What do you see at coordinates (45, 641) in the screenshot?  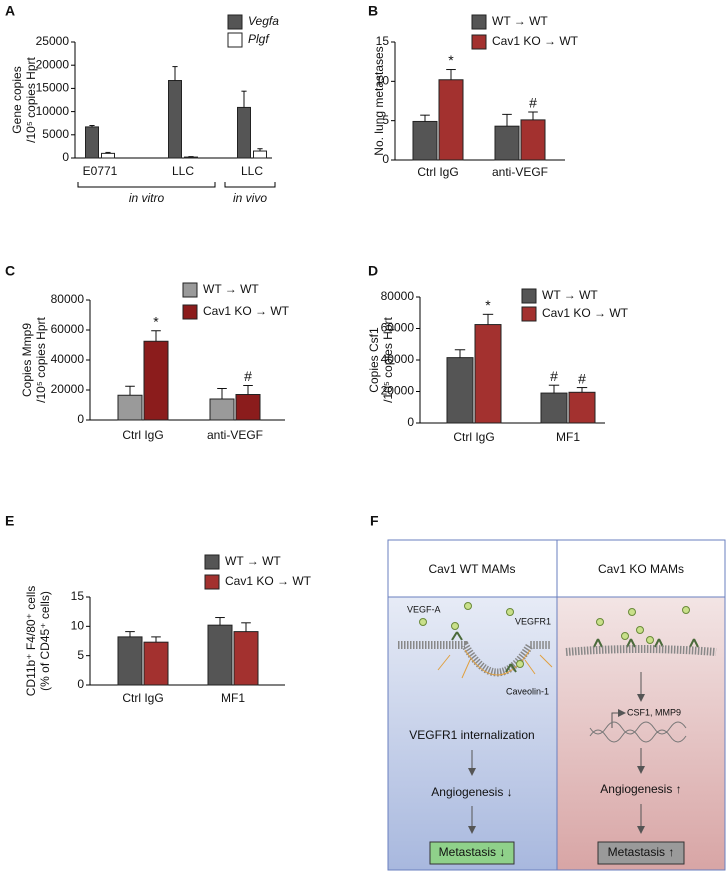 I see `y-axis-label: (% of CD45⁺ cells)` at bounding box center [45, 641].